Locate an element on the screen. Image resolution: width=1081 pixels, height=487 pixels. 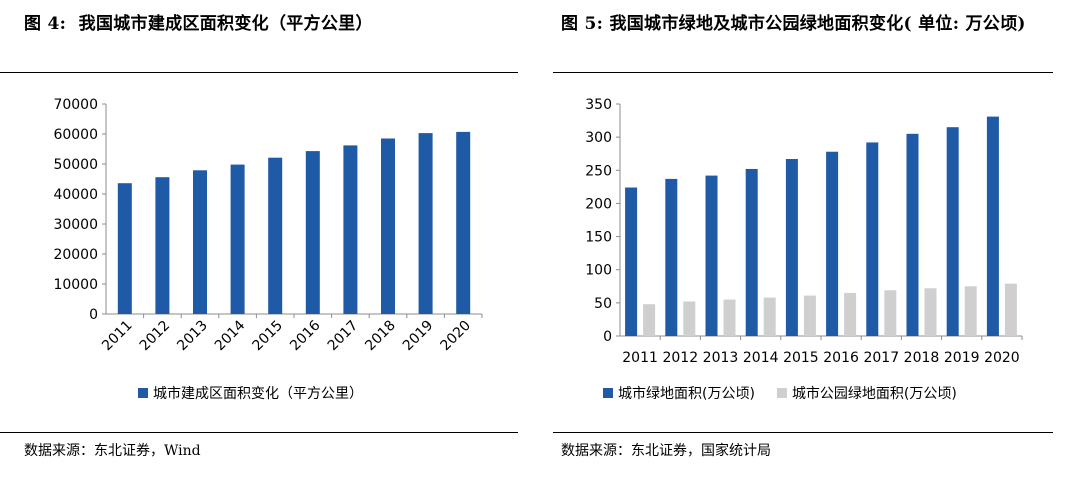
figure-4-title: 图 4: 我国城市建成区面积变化（平方公里） is located at coordinates (198, 24).